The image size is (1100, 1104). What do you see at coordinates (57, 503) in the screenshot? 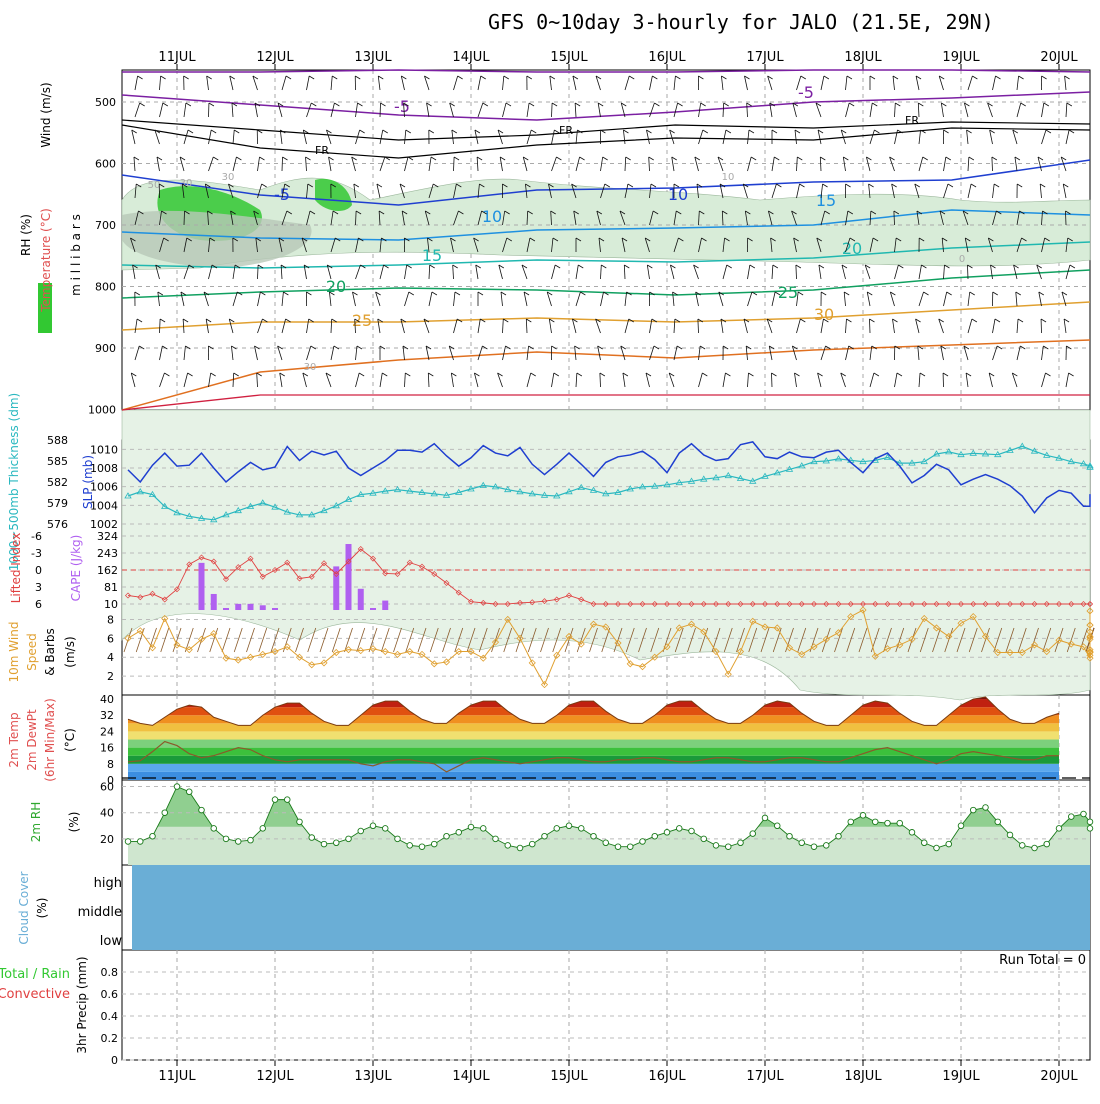
I see `thickness-tick-label: 579` at bounding box center [57, 503].